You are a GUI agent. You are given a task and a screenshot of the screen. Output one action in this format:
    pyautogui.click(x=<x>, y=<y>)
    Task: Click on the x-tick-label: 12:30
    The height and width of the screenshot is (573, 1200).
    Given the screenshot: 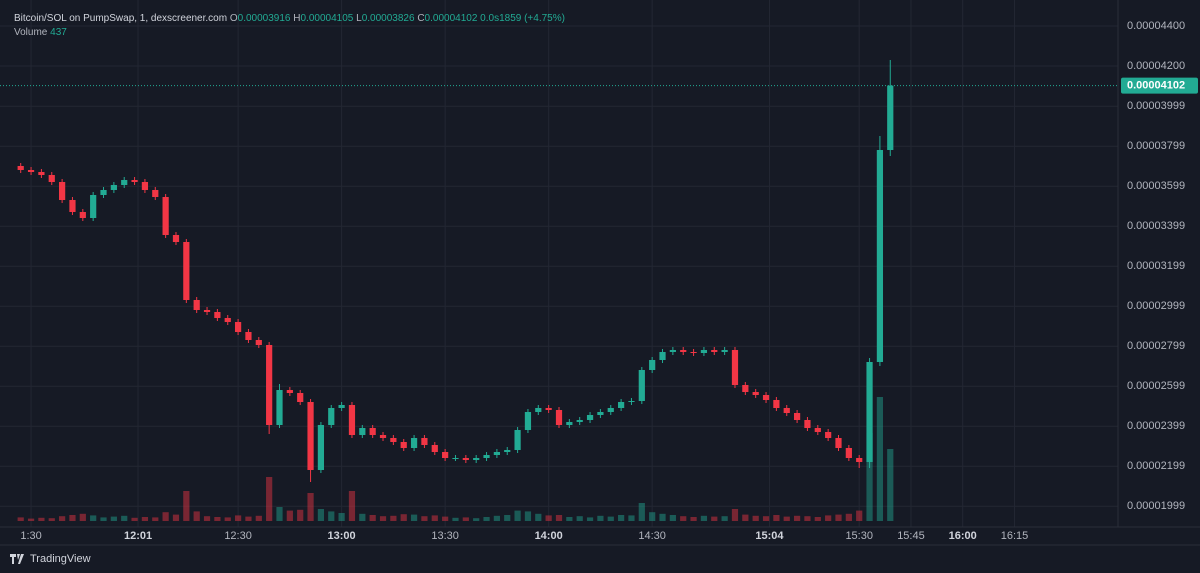 What is the action you would take?
    pyautogui.click(x=238, y=536)
    